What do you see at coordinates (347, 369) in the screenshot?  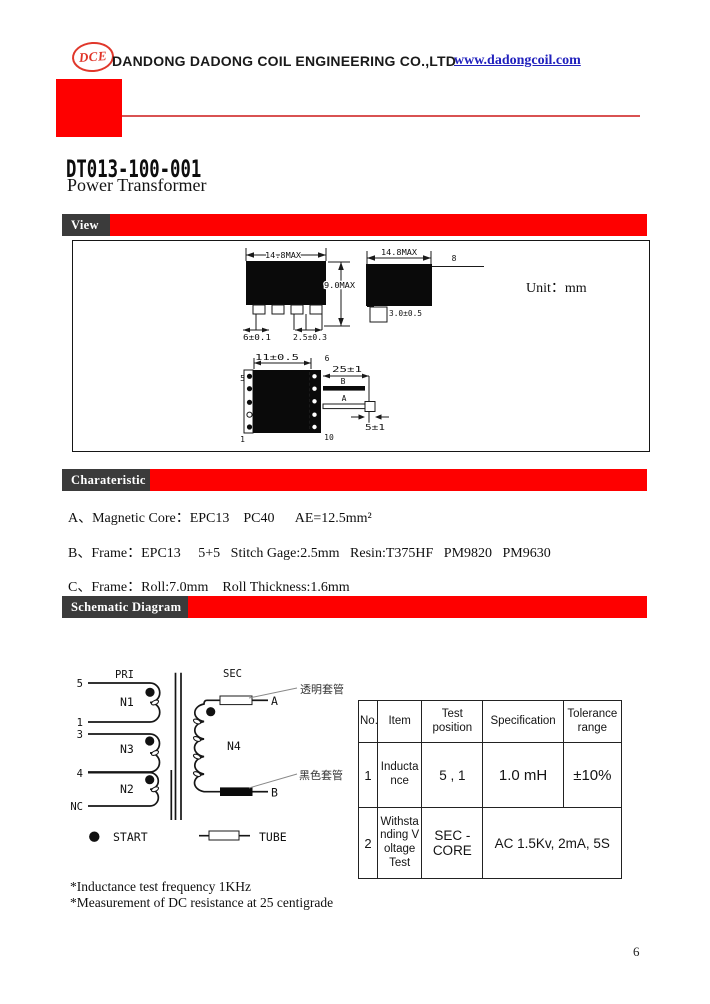 I see `dim-bottom-wire-length: 25±1` at bounding box center [347, 369].